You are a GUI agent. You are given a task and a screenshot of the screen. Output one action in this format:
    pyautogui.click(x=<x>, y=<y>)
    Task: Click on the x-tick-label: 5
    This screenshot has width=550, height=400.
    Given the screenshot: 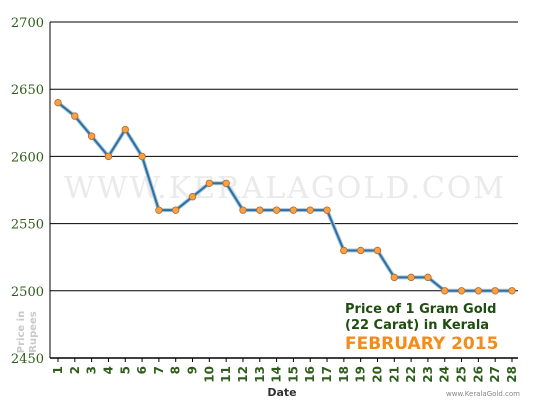 What is the action you would take?
    pyautogui.click(x=125, y=370)
    